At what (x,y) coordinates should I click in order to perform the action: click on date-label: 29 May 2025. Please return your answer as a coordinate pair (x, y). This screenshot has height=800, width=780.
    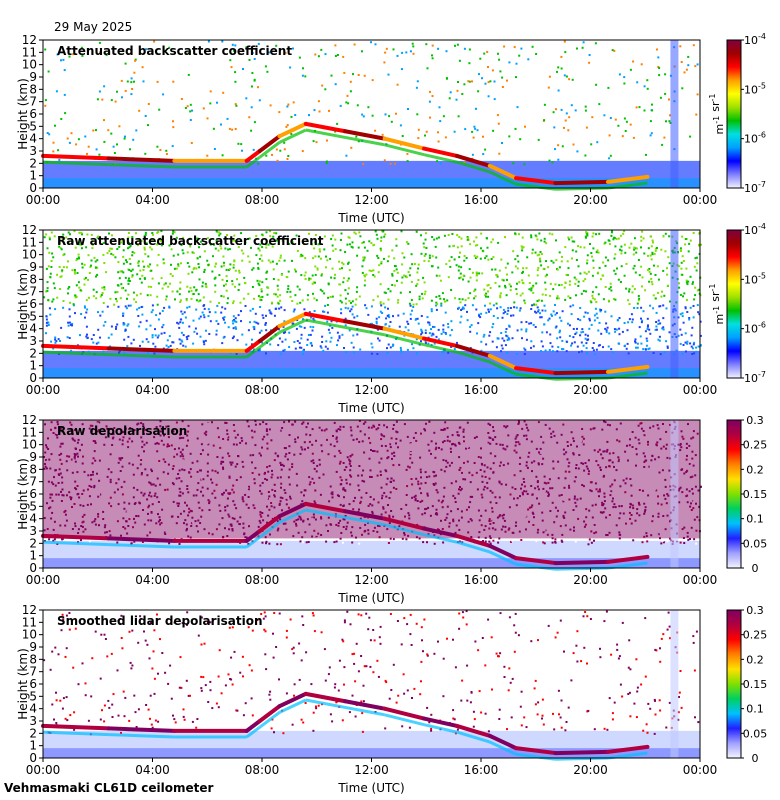
    Looking at the image, I should click on (93, 27).